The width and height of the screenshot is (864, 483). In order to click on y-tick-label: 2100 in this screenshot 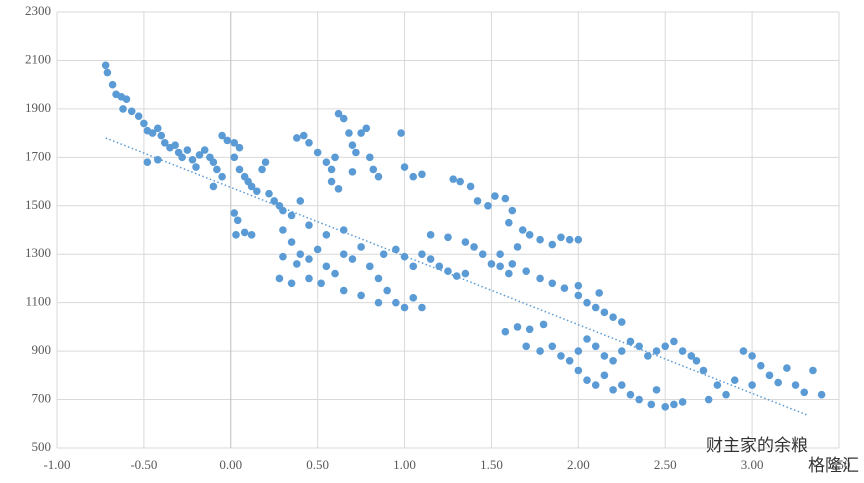, I will do `click(38, 58)`.